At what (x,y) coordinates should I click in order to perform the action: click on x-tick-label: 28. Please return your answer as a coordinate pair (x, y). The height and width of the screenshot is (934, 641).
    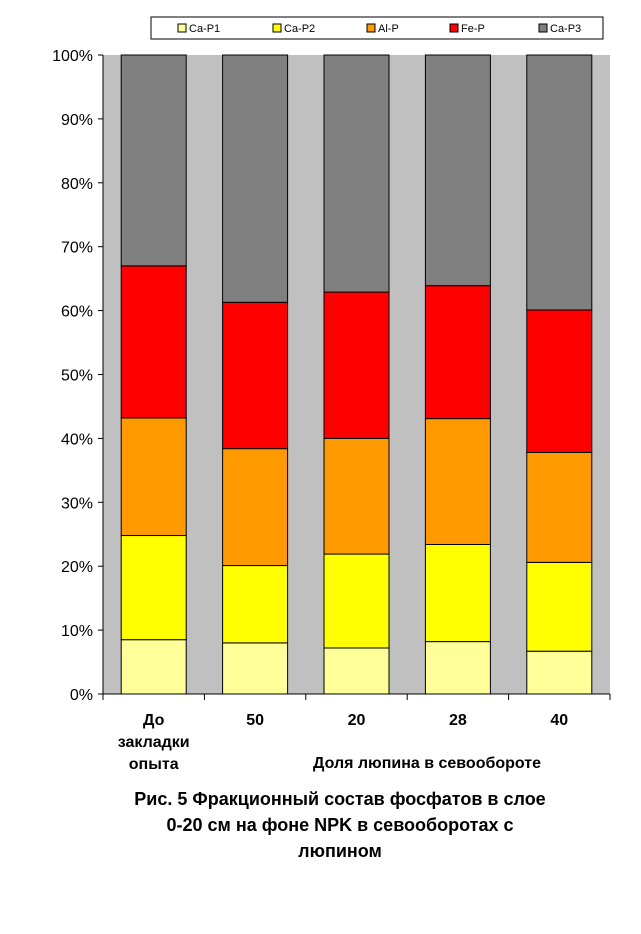
    Looking at the image, I should click on (458, 720).